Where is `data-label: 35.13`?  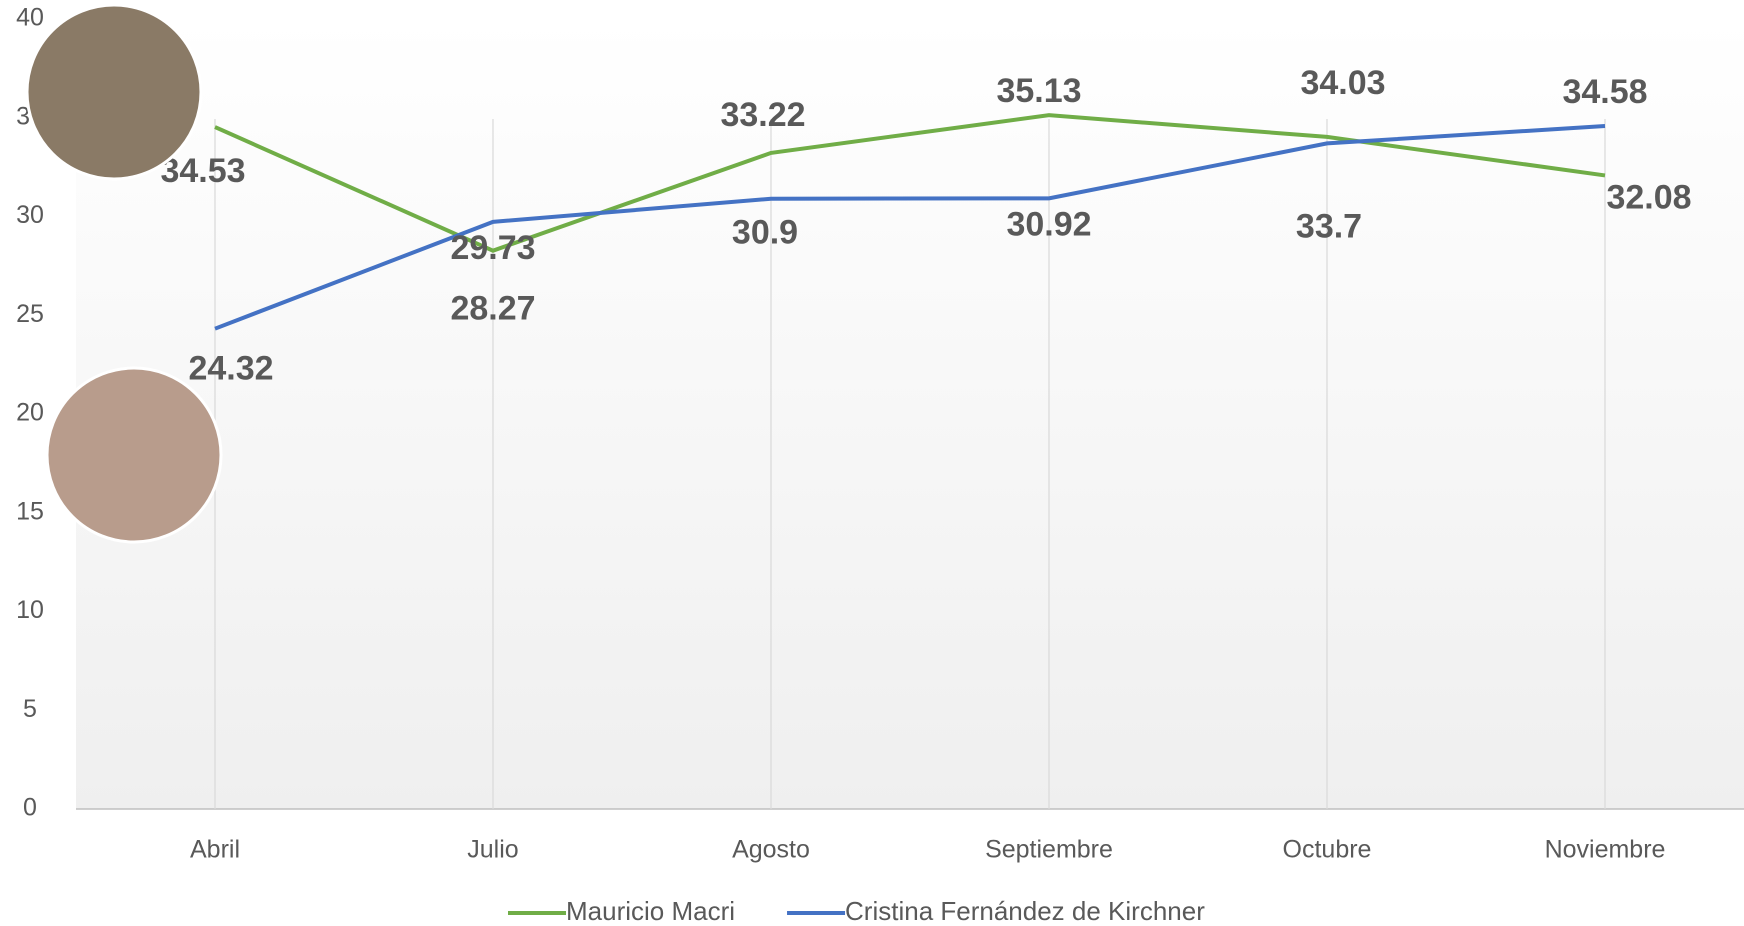
data-label: 35.13 is located at coordinates (1038, 91).